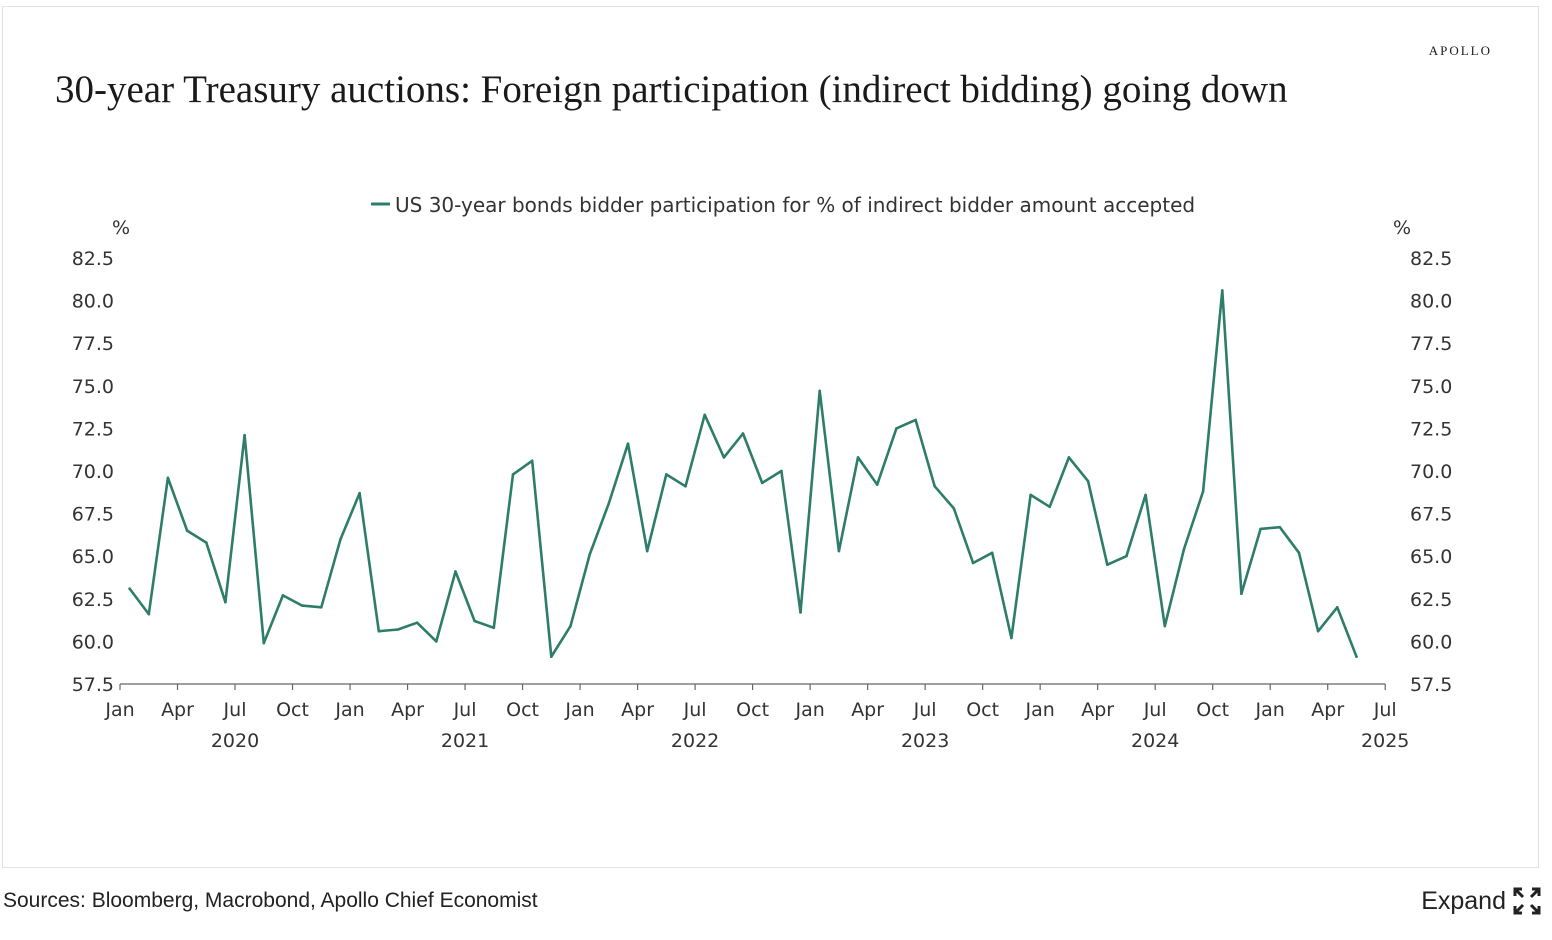 The image size is (1552, 940). I want to click on y-tick-label-left: 62.5, so click(93, 600).